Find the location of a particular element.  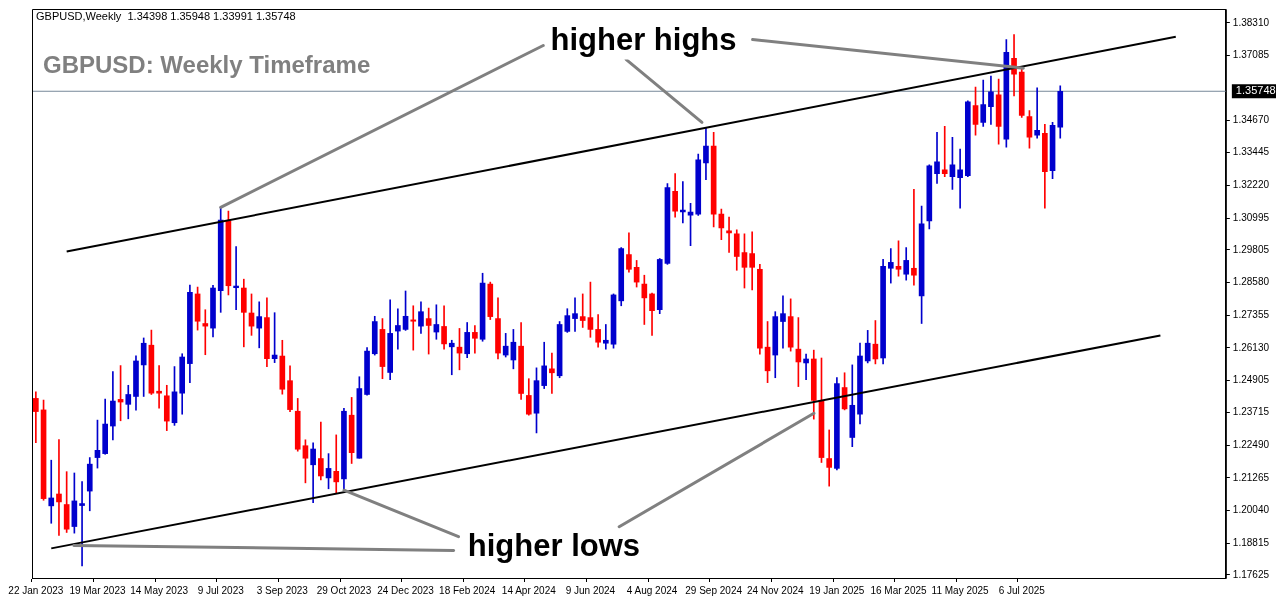

x-tick-label: 9 Jun 2024 is located at coordinates (590, 590).